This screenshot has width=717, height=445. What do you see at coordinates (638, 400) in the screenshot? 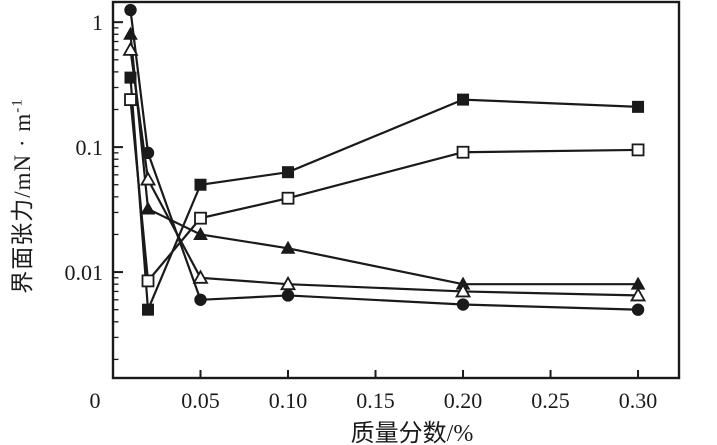
I see `x-tick-label: 0.30` at bounding box center [638, 400].